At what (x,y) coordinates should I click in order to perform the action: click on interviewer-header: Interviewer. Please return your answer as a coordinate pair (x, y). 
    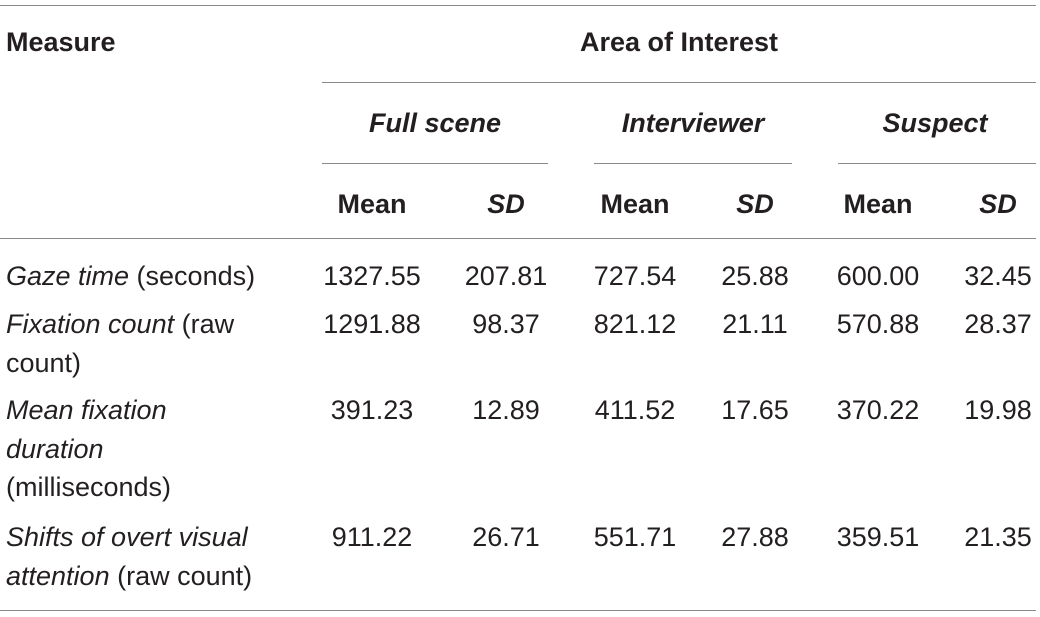
    Looking at the image, I should click on (693, 123).